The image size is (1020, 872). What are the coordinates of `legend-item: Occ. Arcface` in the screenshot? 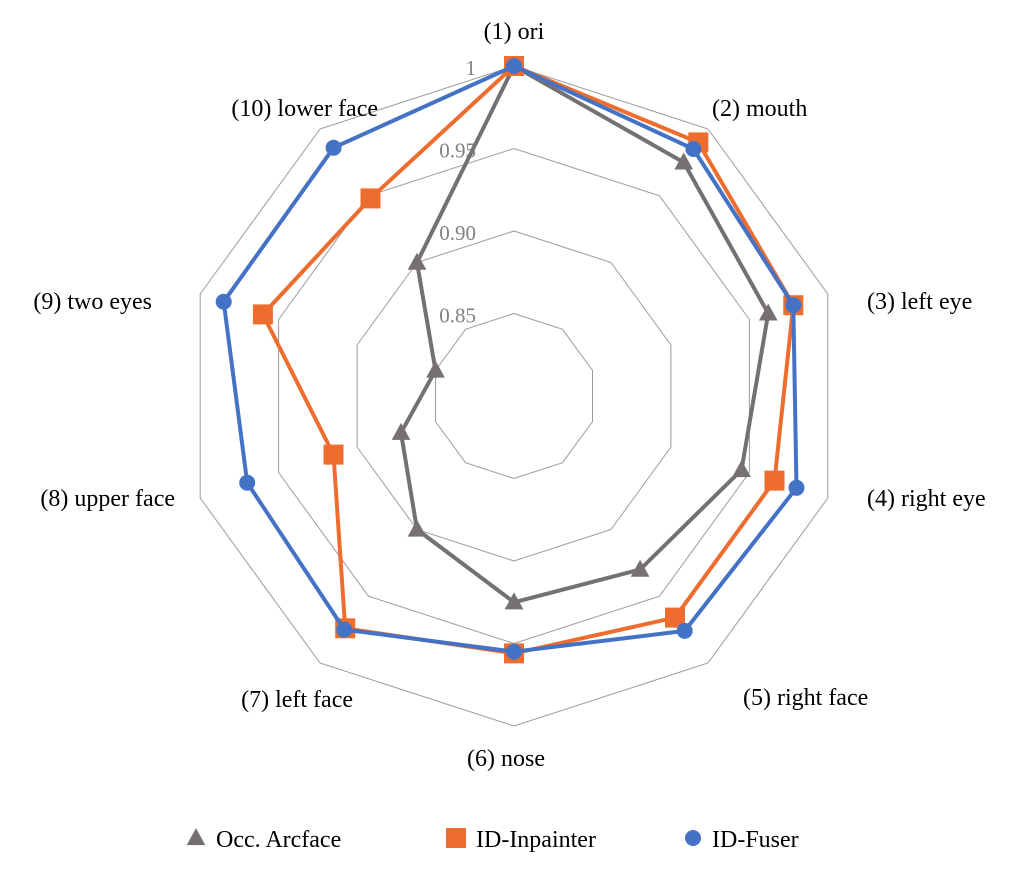 It's located at (263, 840).